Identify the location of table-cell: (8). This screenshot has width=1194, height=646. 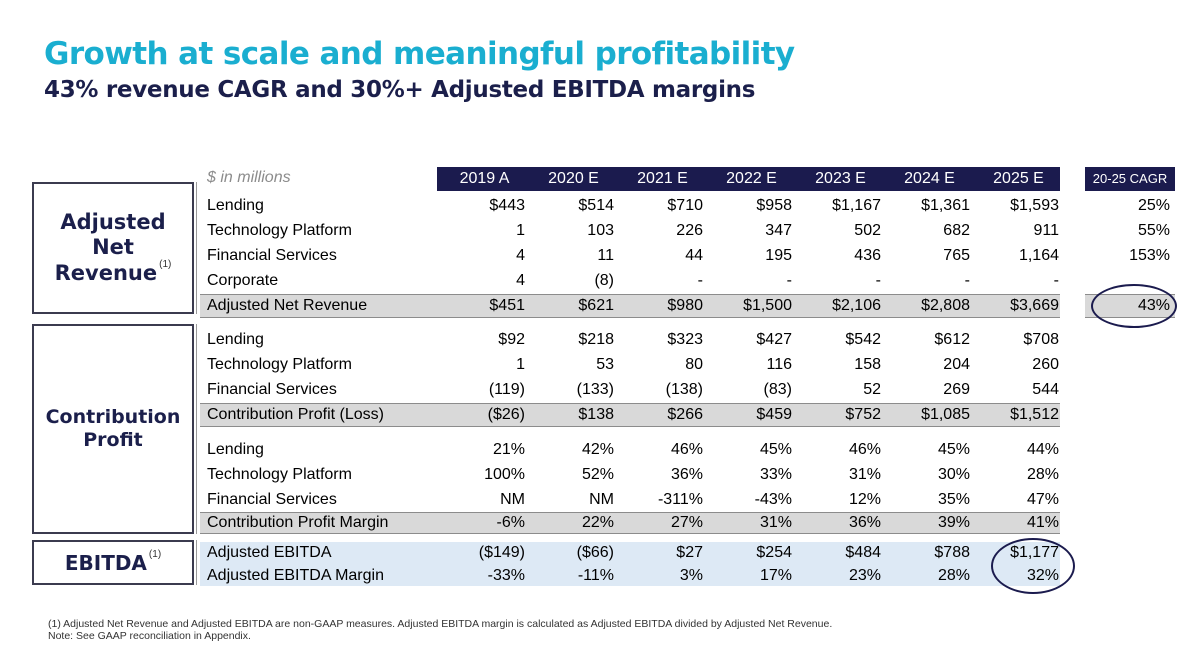
(604, 280).